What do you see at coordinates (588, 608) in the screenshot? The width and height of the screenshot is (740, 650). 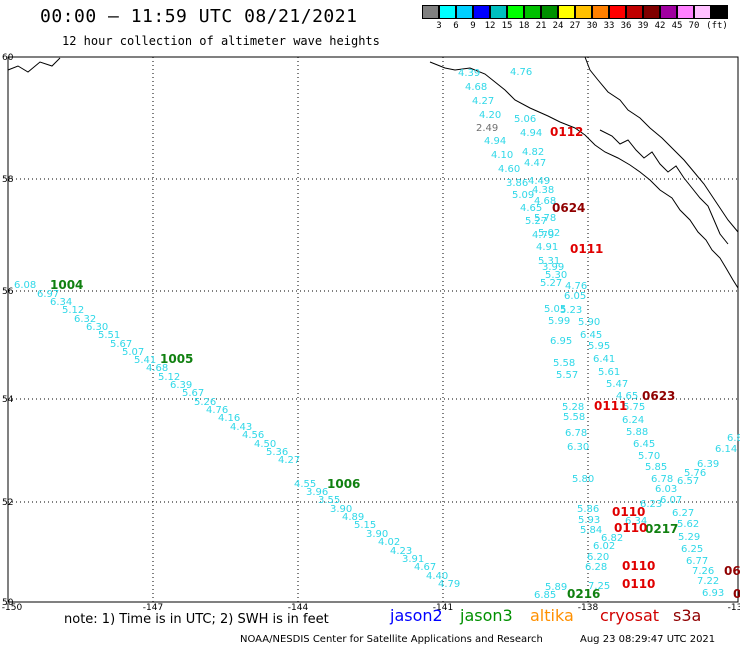 I see `lon-tick-label: -138` at bounding box center [588, 608].